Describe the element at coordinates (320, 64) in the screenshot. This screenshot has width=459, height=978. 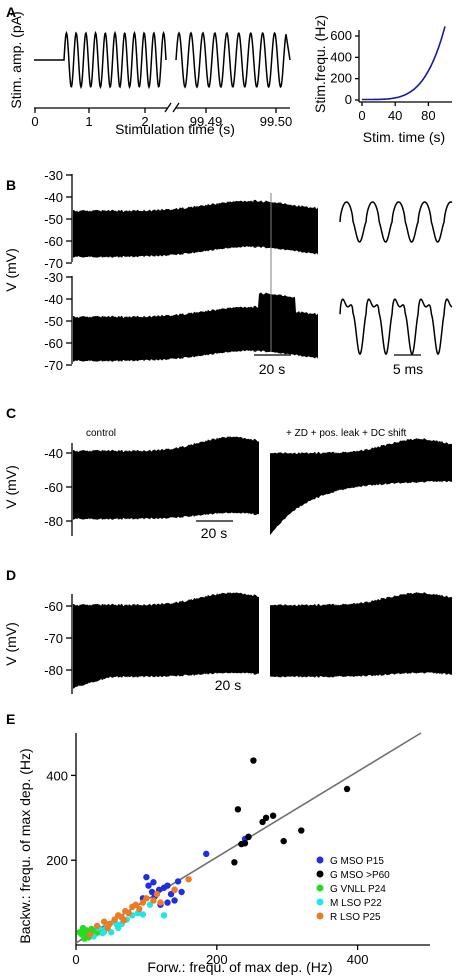
I see `inset-y-label: Stim.frequ. (Hz)` at that location.